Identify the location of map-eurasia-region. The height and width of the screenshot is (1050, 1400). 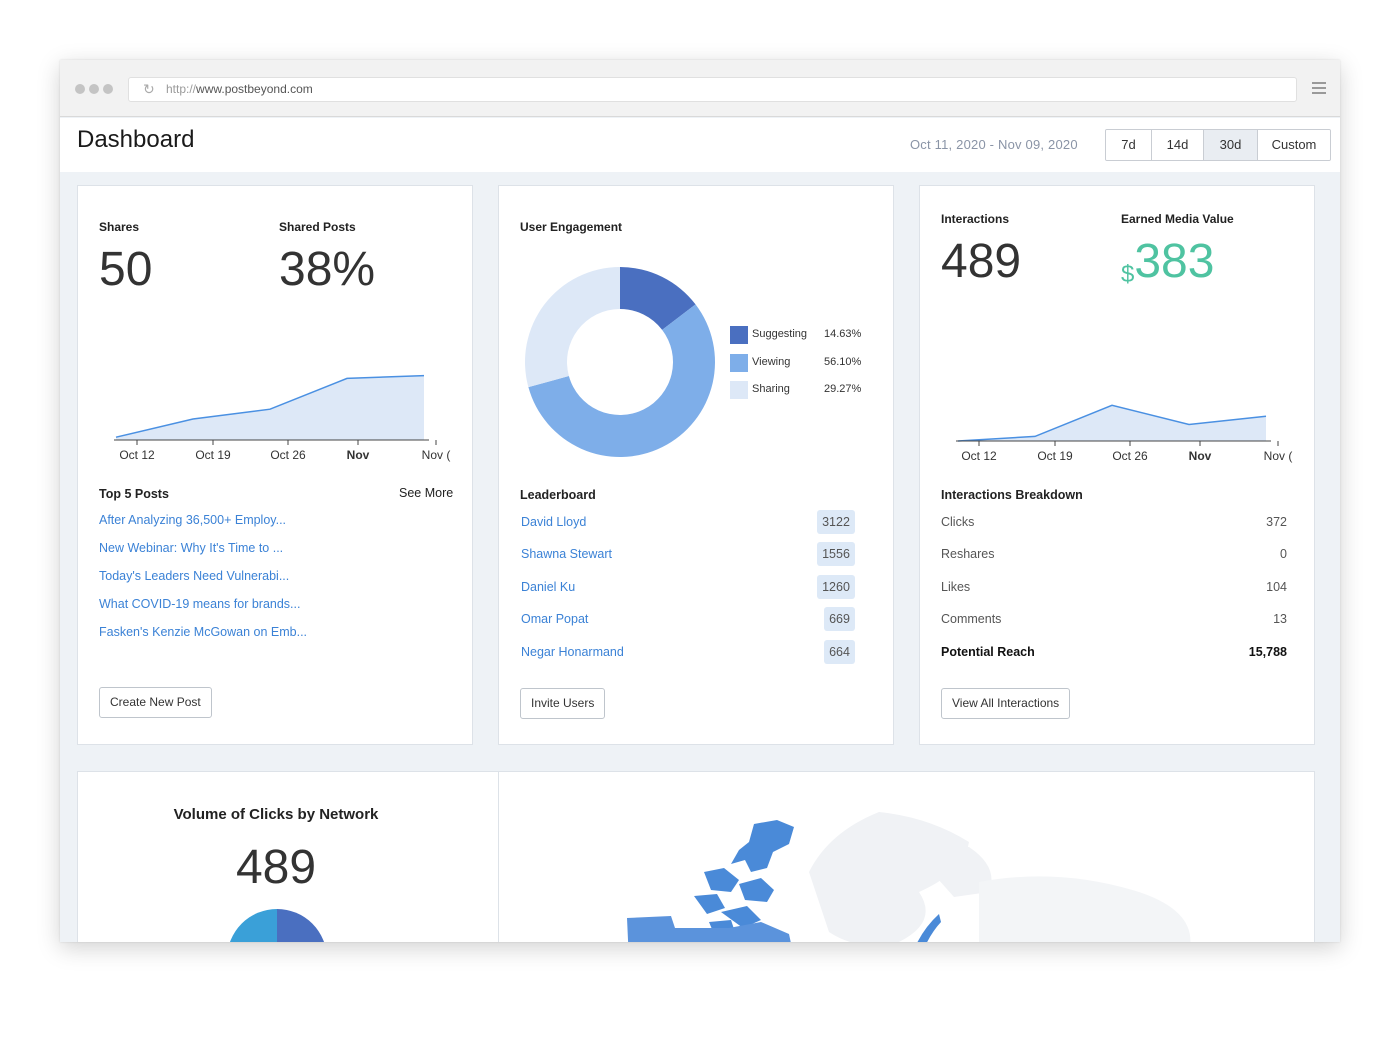
(1085, 909).